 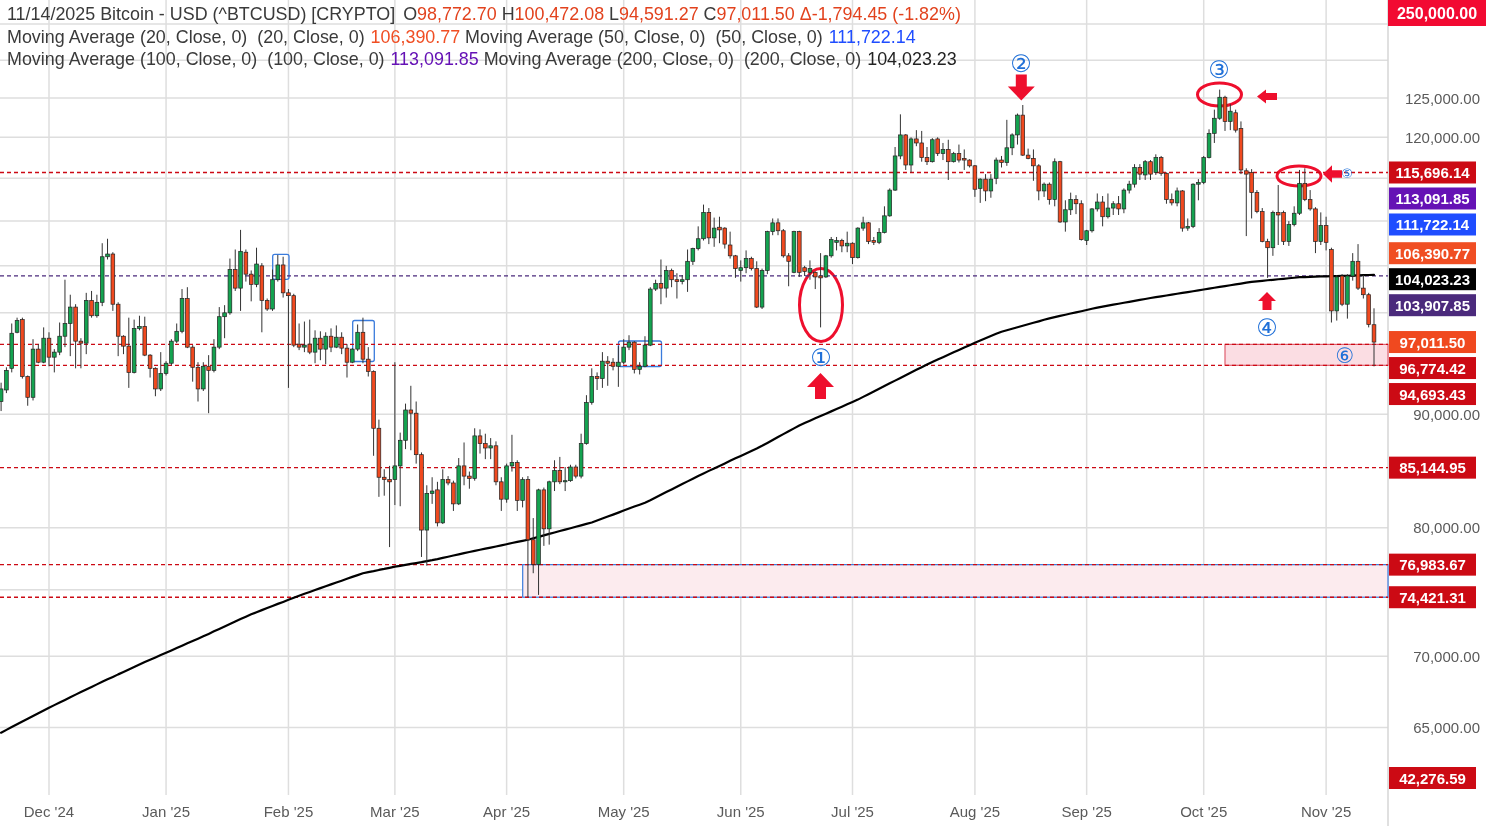 What do you see at coordinates (672, 59) in the screenshot?
I see `annotation: Moving Average (200, Close, 0) (200, Close, 0)` at bounding box center [672, 59].